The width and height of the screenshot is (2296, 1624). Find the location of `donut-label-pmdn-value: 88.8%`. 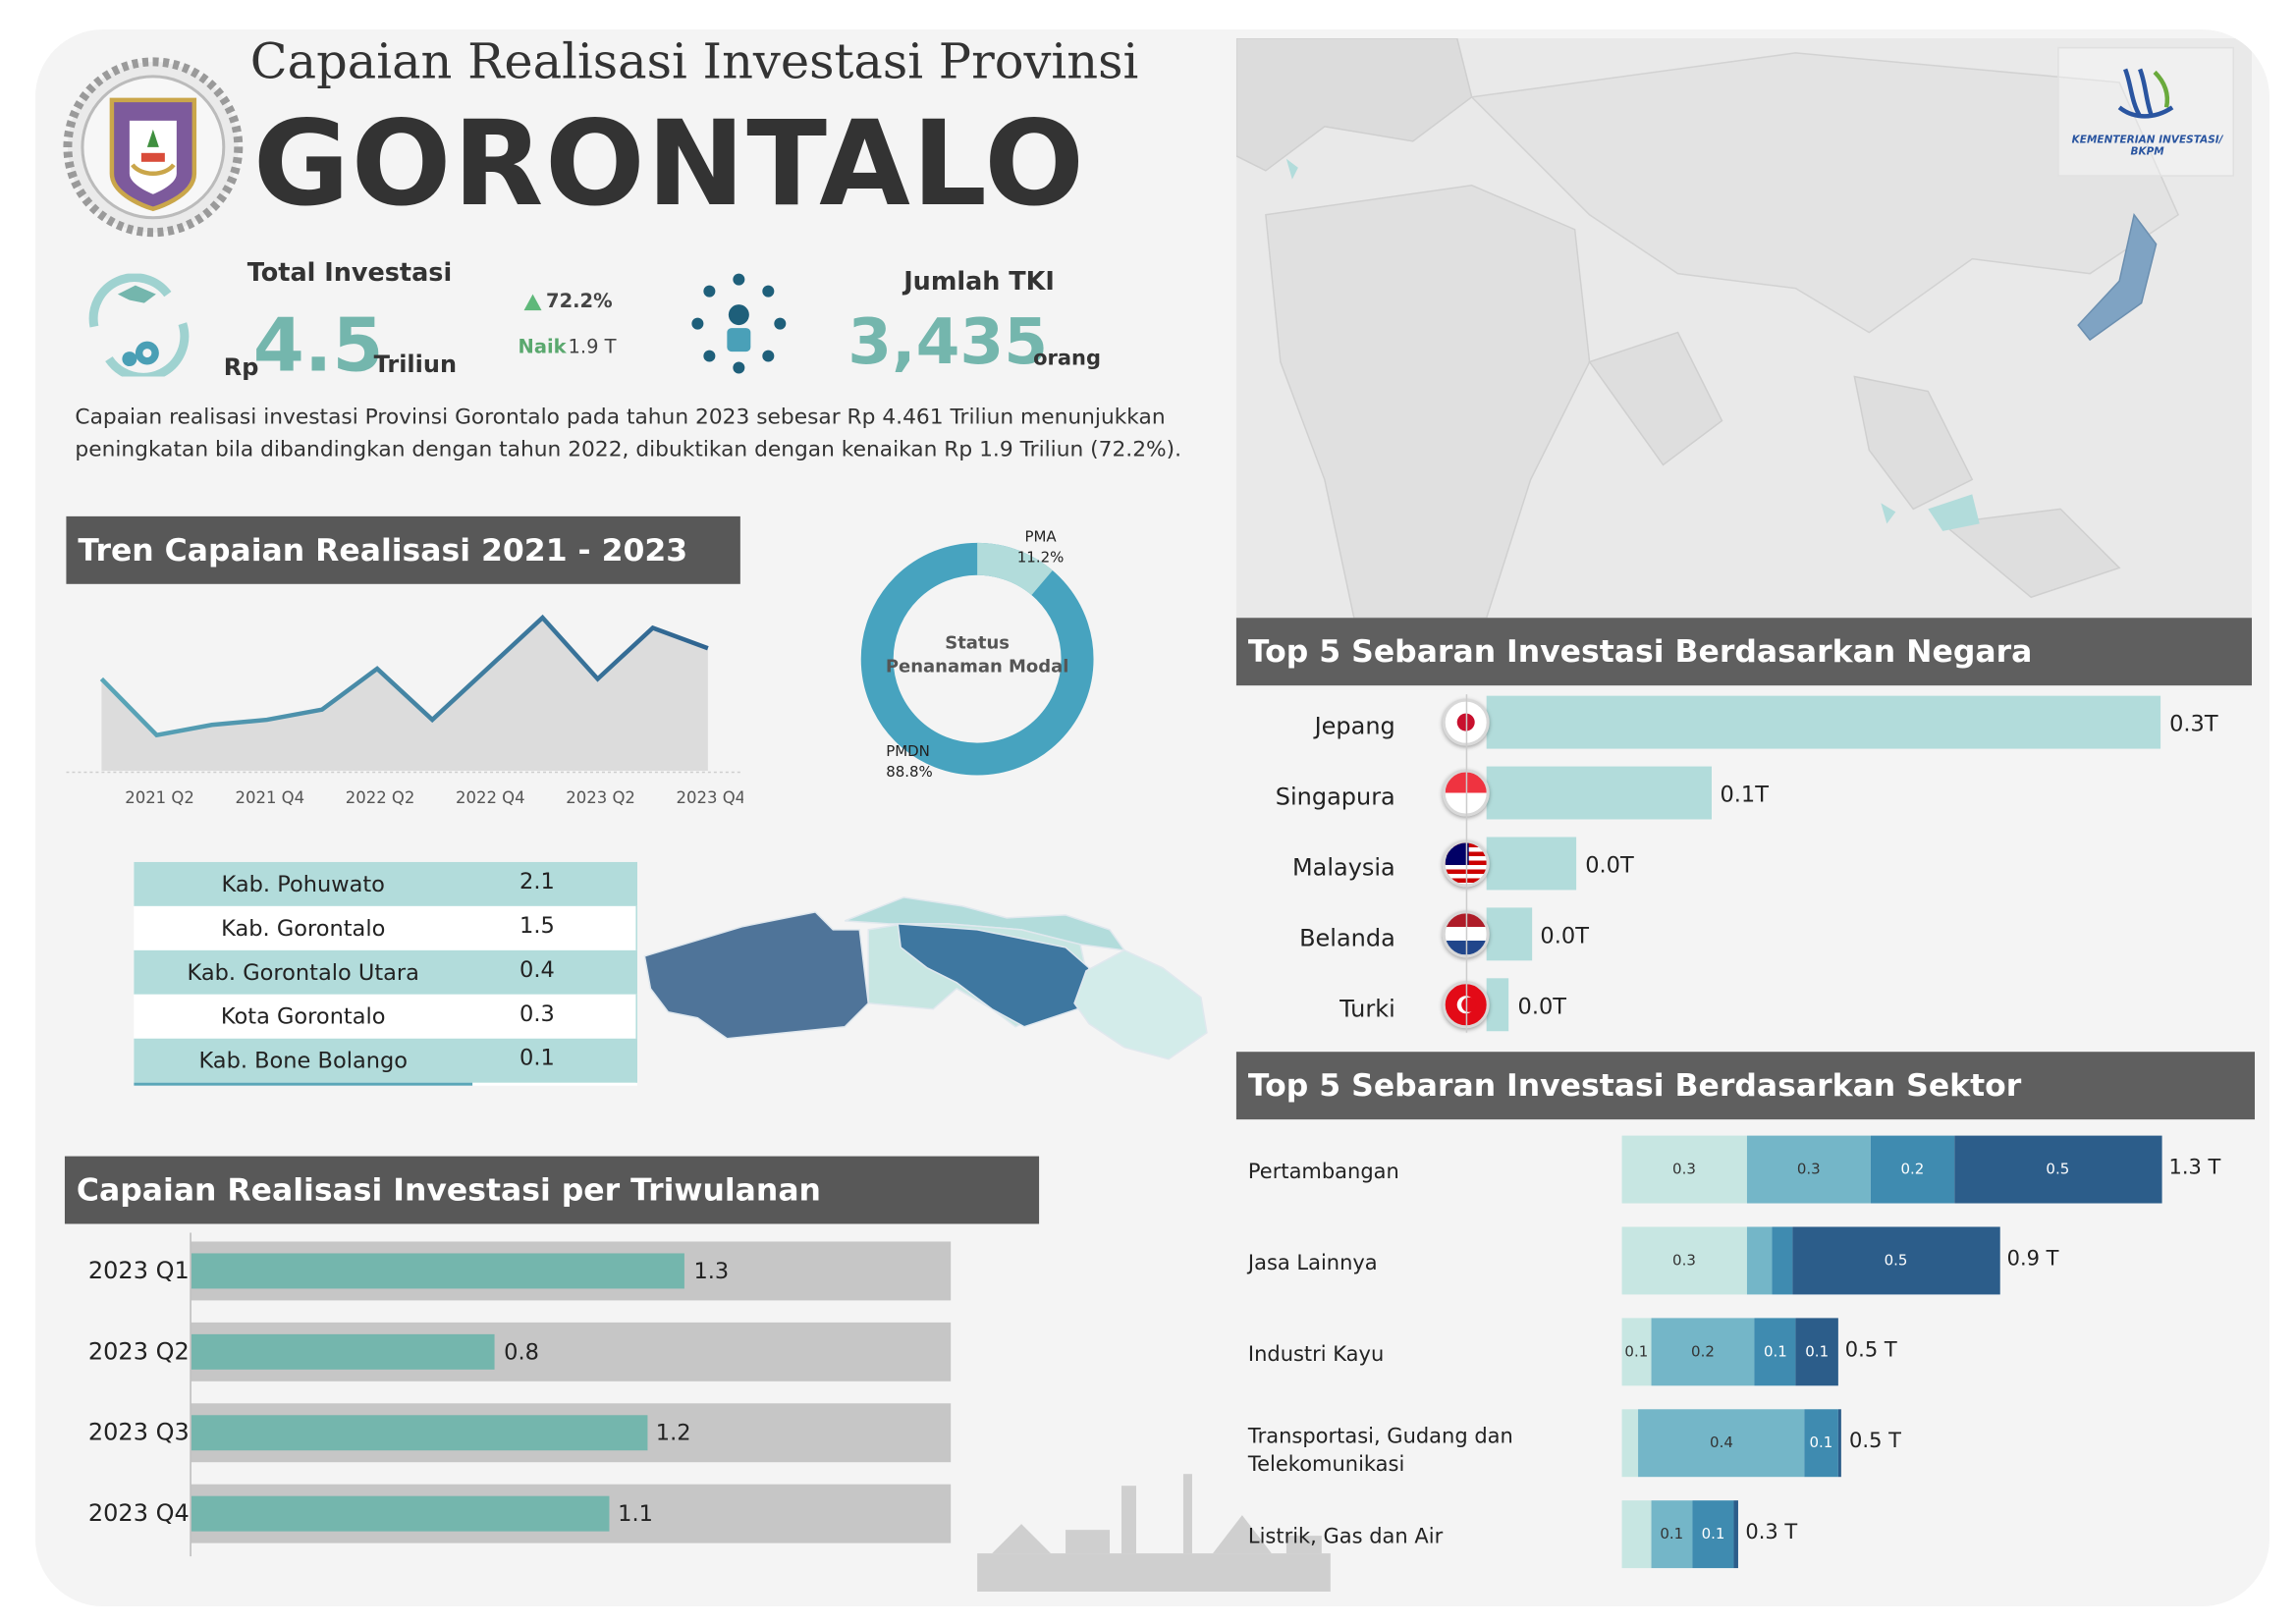

donut-label-pmdn-value: 88.8% is located at coordinates (909, 772).